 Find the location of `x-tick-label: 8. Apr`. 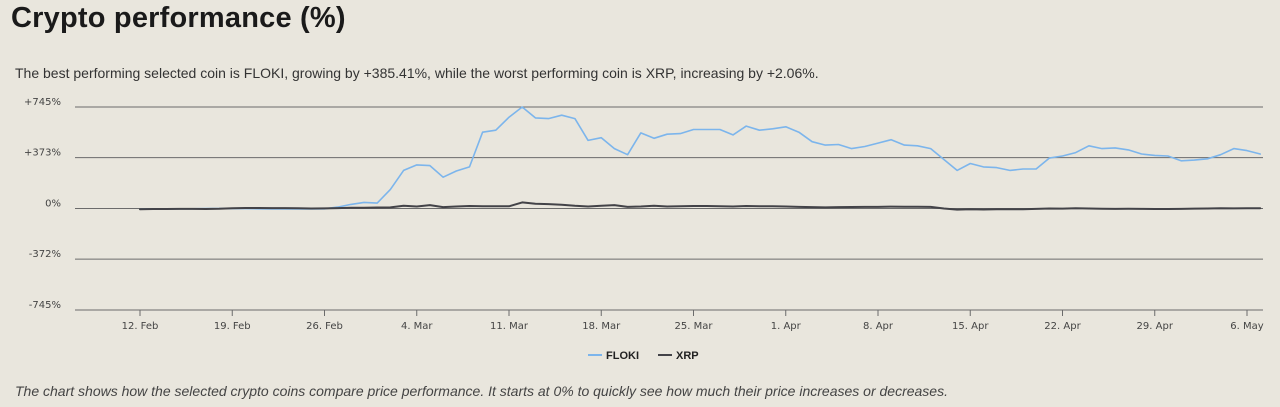

x-tick-label: 8. Apr is located at coordinates (878, 326).